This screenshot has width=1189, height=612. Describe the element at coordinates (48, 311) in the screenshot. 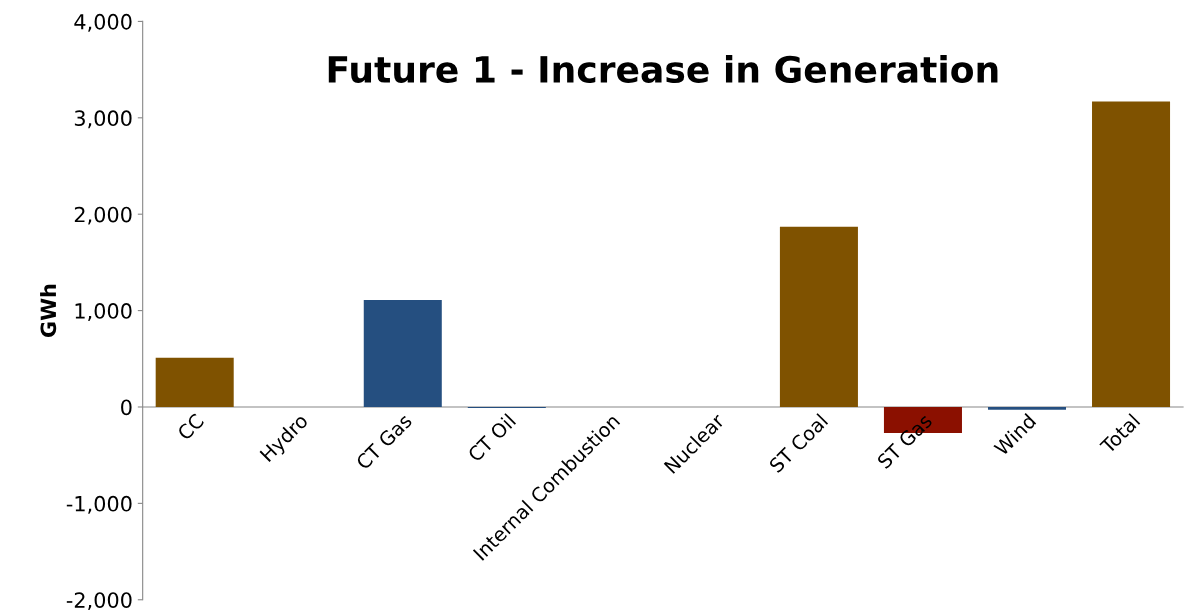

I see `y-axis-title: GWh` at that location.